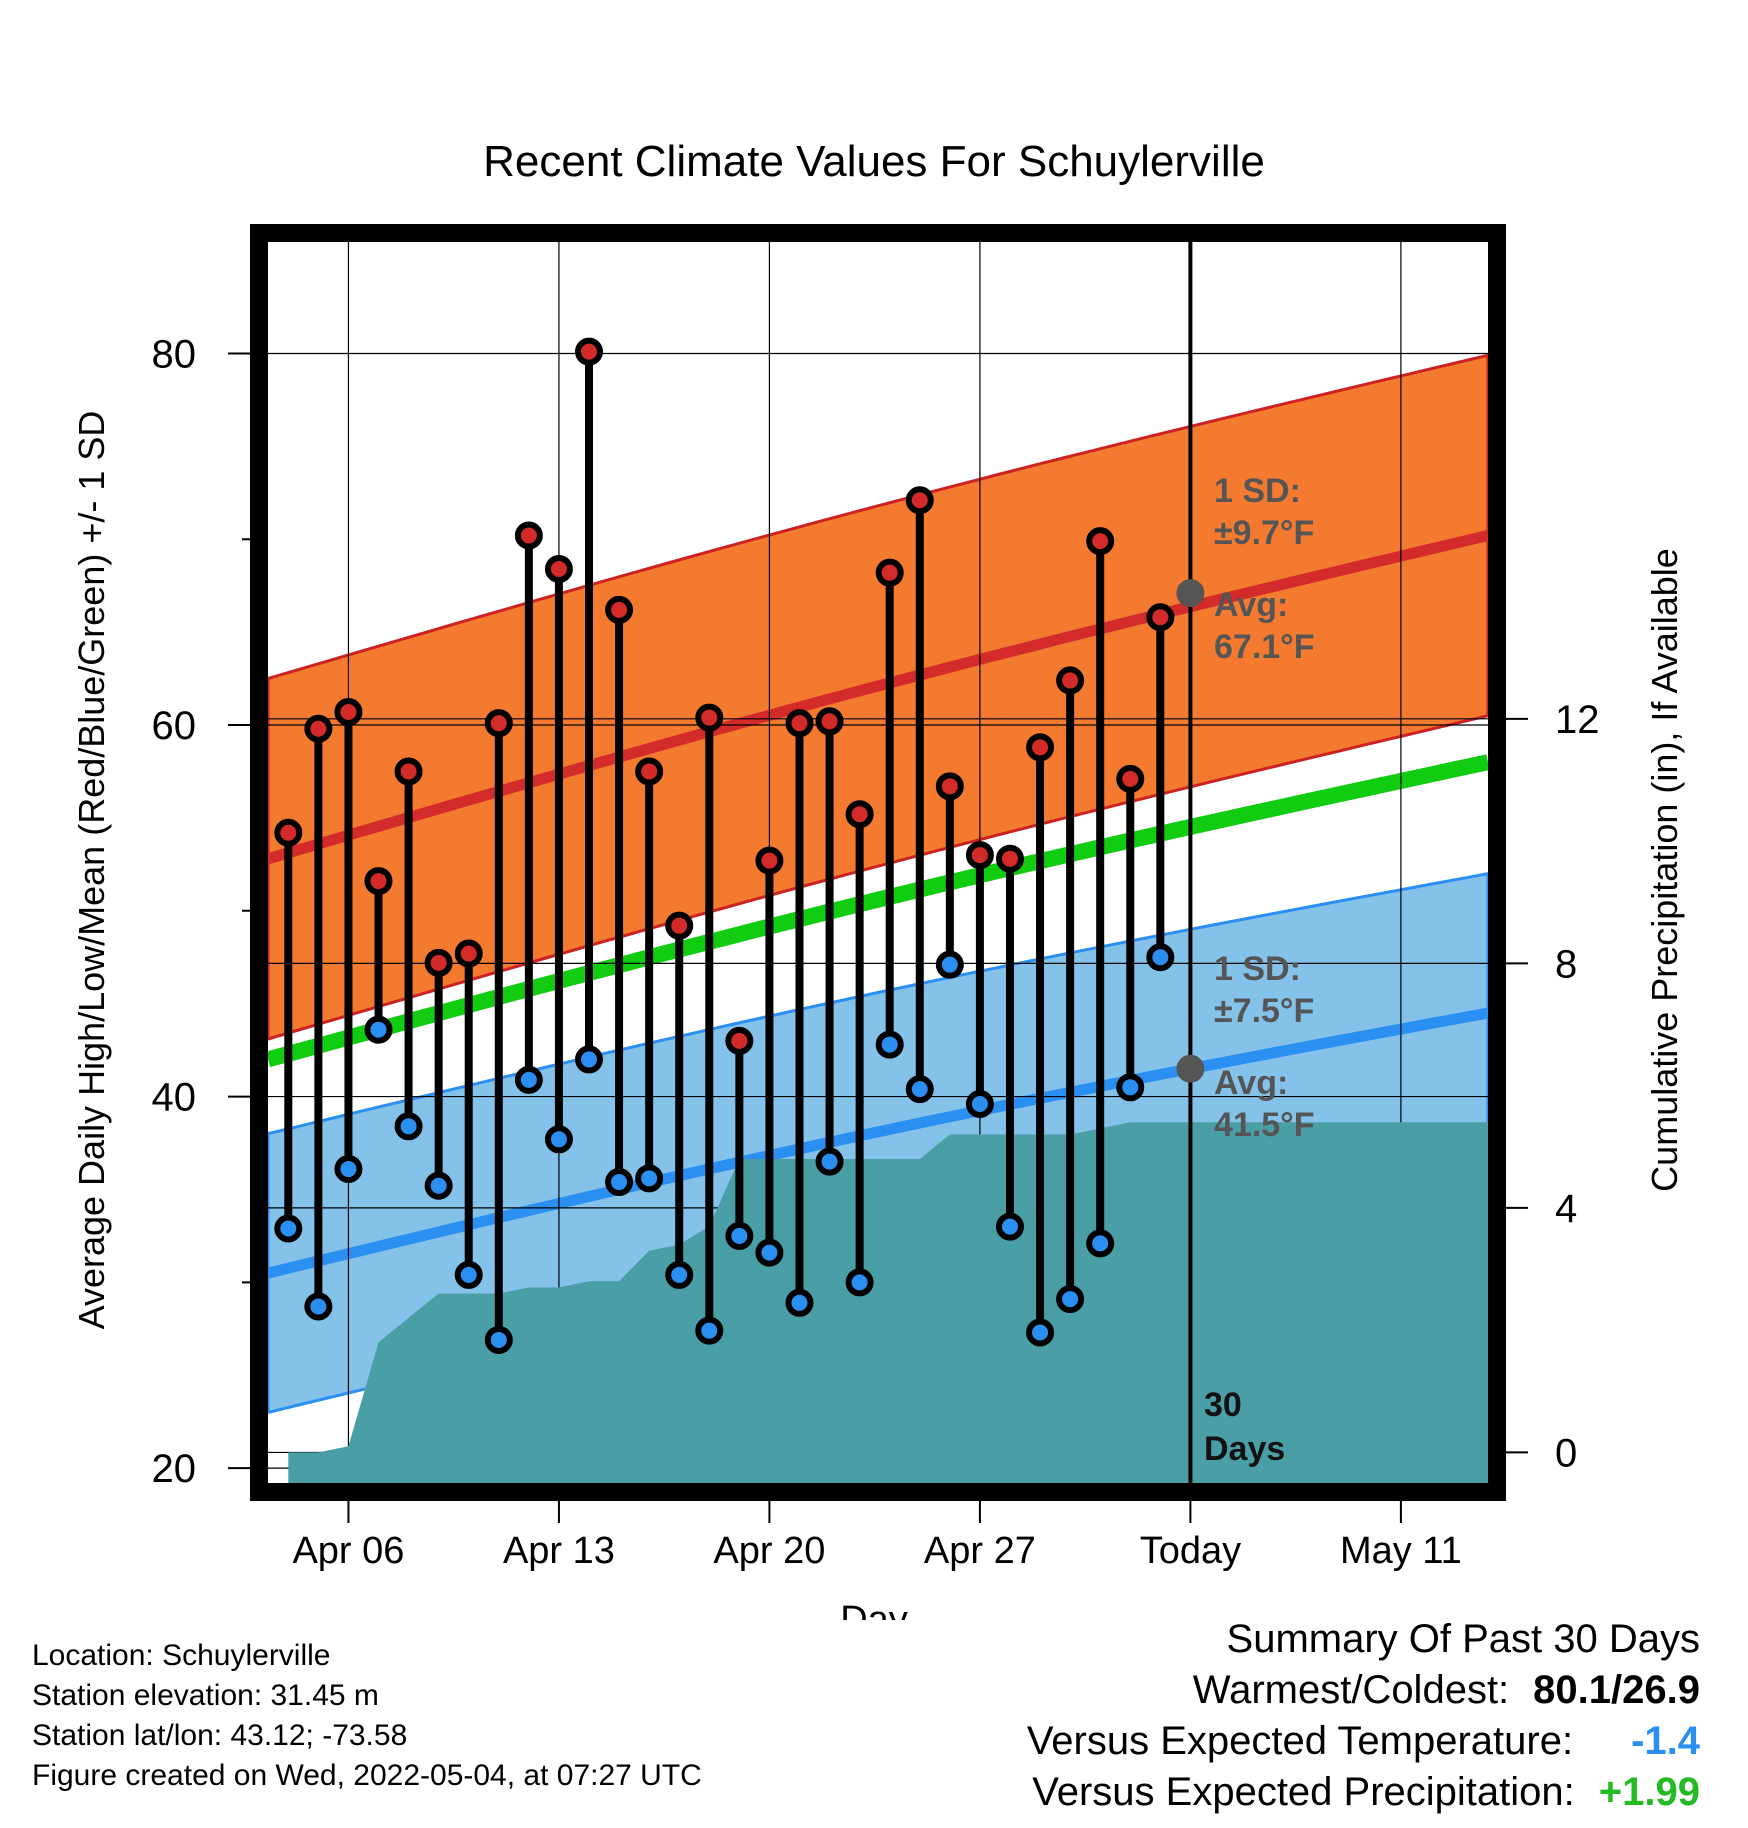 The width and height of the screenshot is (1748, 1828). What do you see at coordinates (1566, 964) in the screenshot?
I see `y2-tick-label: 8` at bounding box center [1566, 964].